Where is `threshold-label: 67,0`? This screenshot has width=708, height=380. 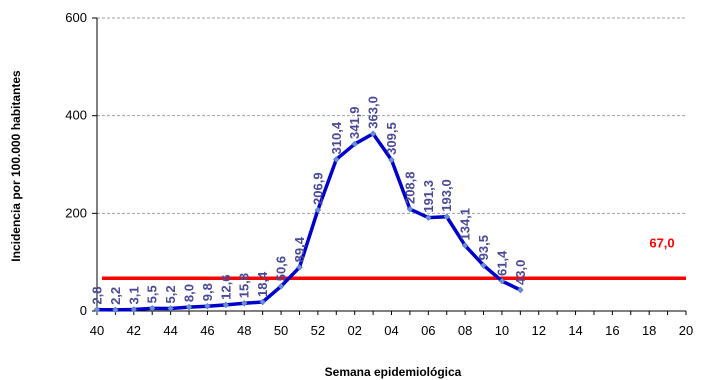
threshold-label: 67,0 is located at coordinates (661, 243).